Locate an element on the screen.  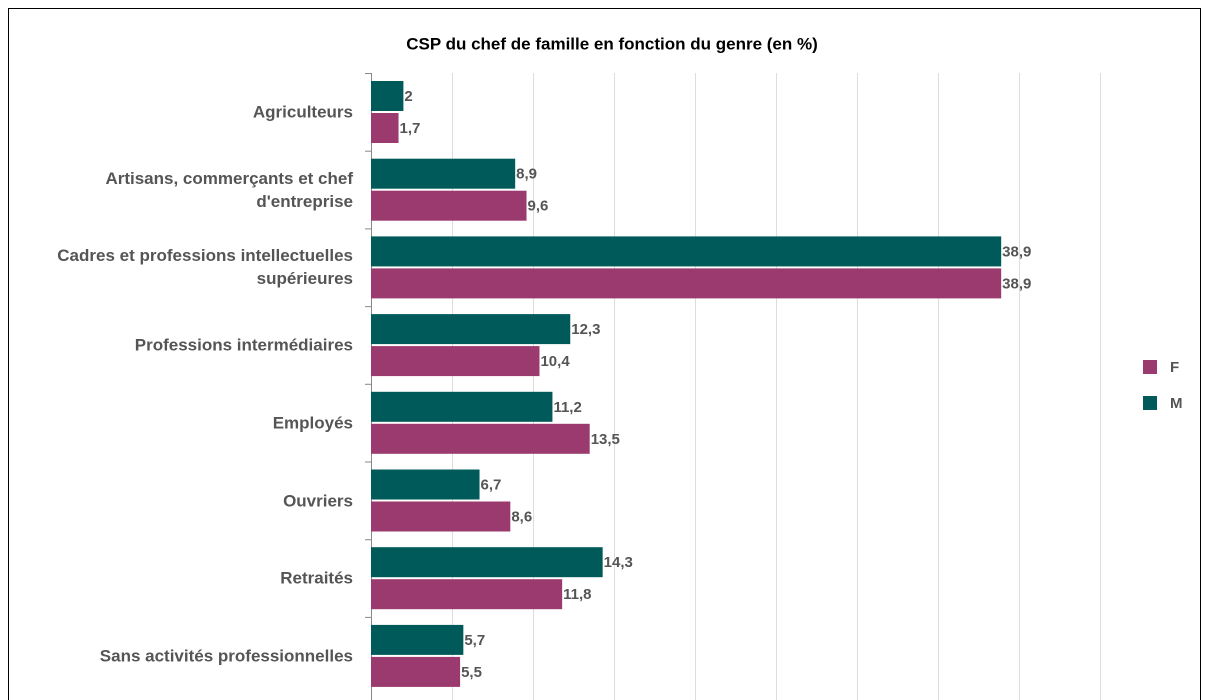
data-label: 14,3 is located at coordinates (618, 562).